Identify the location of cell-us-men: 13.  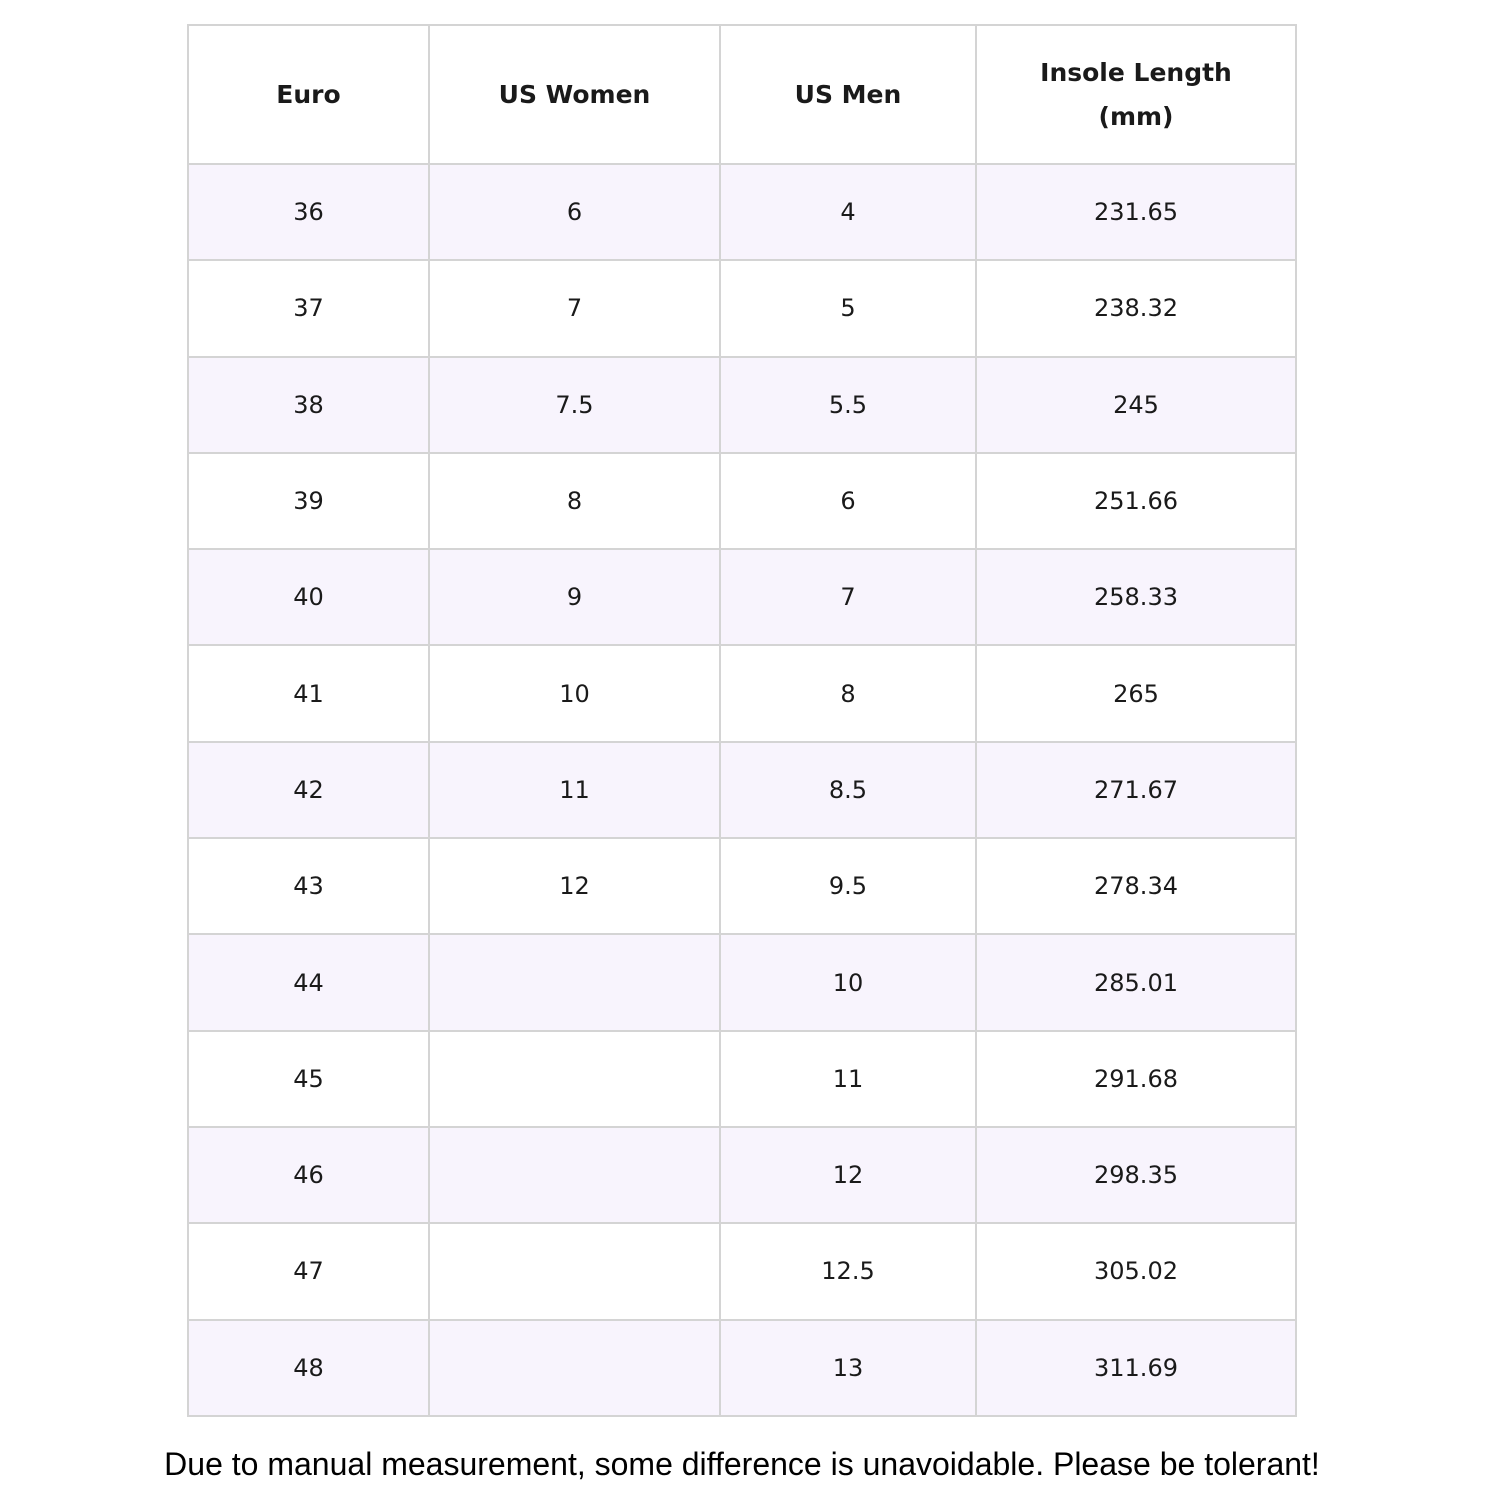
(848, 1367).